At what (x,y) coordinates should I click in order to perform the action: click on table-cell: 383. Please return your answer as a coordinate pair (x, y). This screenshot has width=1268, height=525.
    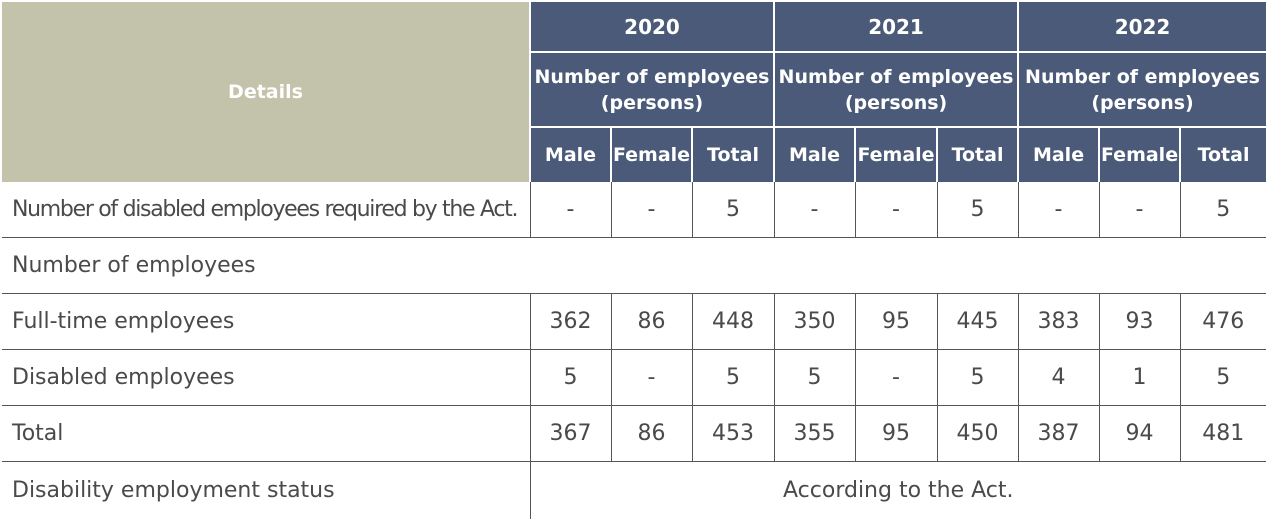
    Looking at the image, I should click on (1059, 321).